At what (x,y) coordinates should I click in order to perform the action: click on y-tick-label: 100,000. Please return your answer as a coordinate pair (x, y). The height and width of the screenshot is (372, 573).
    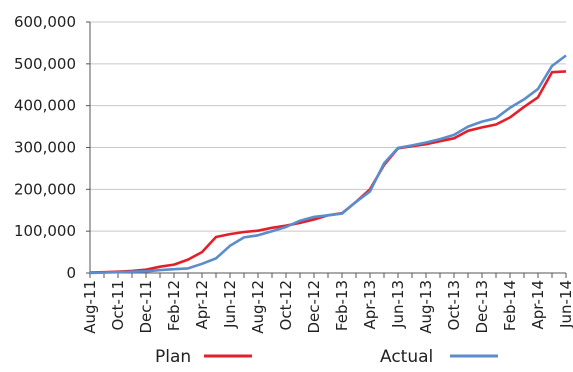
    Looking at the image, I should click on (45, 231).